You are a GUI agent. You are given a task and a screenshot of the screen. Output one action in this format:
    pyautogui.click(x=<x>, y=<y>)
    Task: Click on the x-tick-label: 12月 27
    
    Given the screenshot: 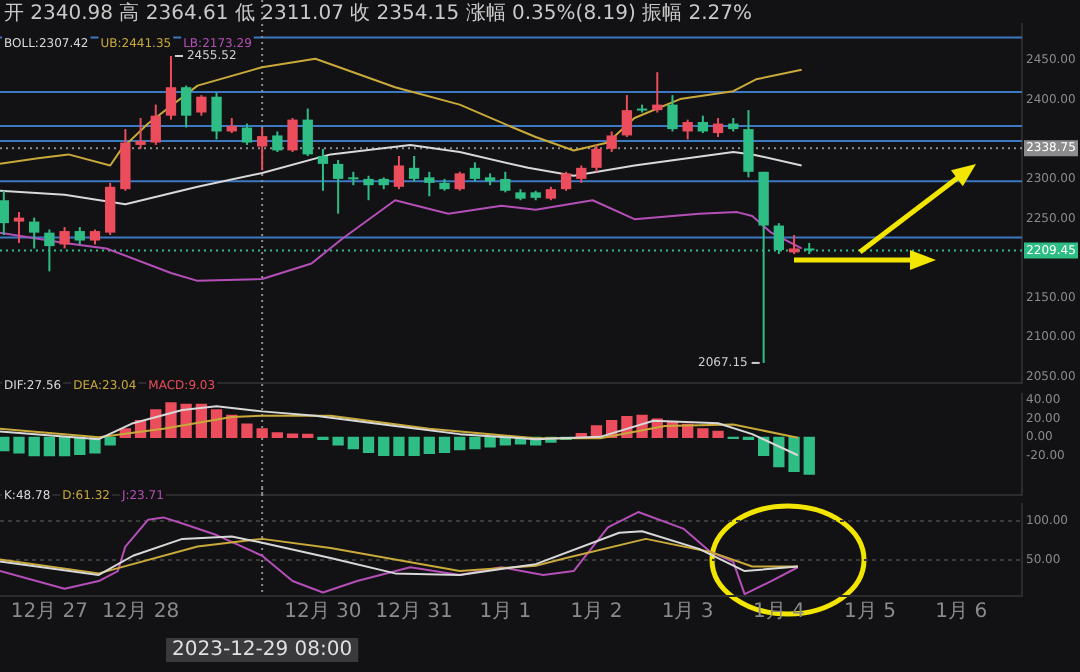 What is the action you would take?
    pyautogui.click(x=49, y=612)
    